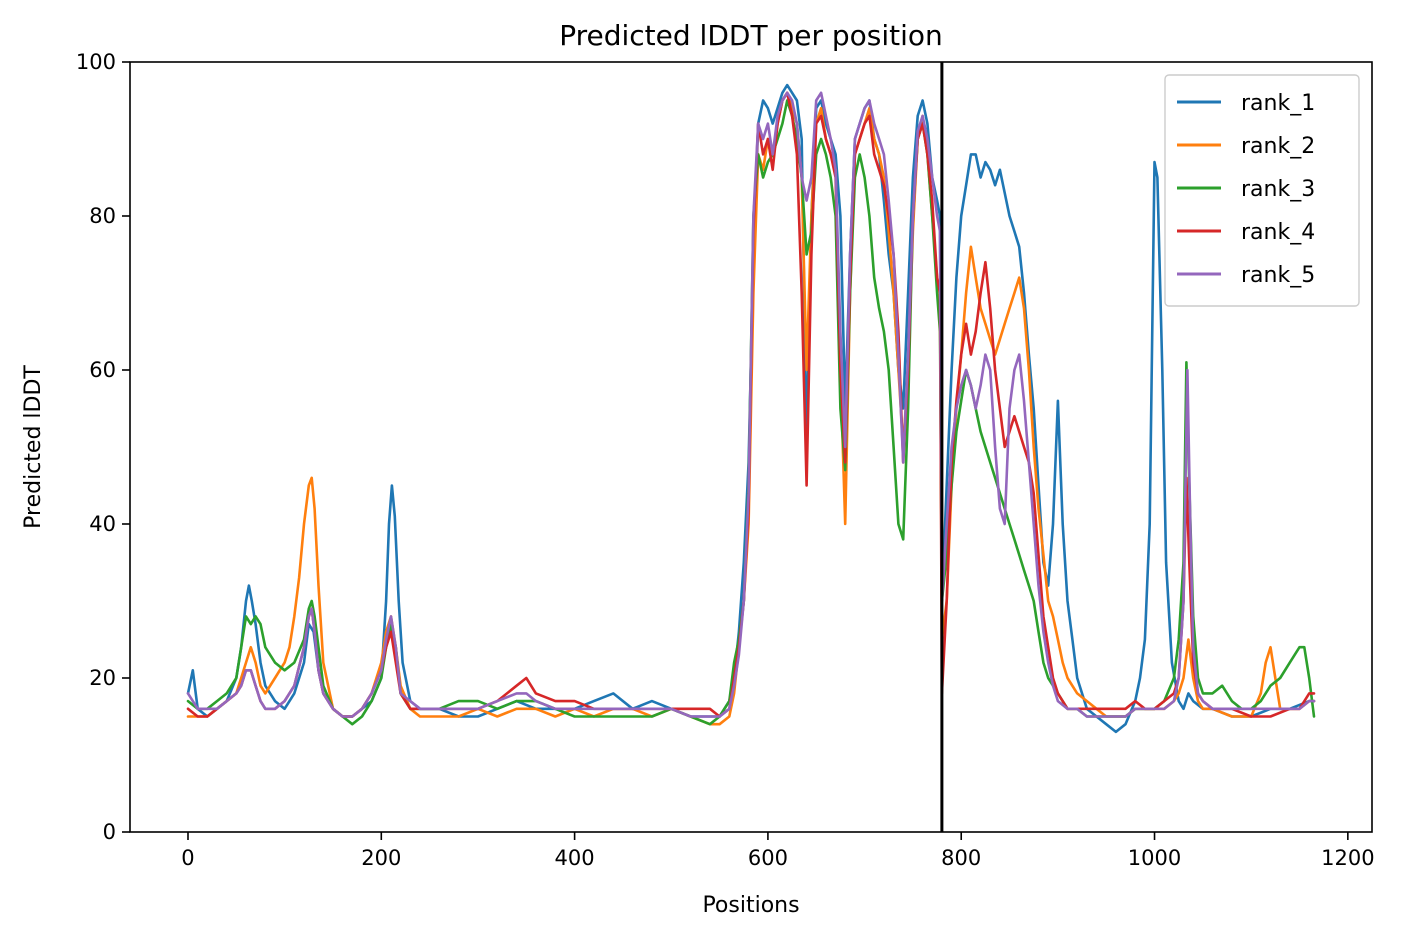 Image resolution: width=1405 pixels, height=939 pixels. I want to click on legend-box, so click(1262, 190).